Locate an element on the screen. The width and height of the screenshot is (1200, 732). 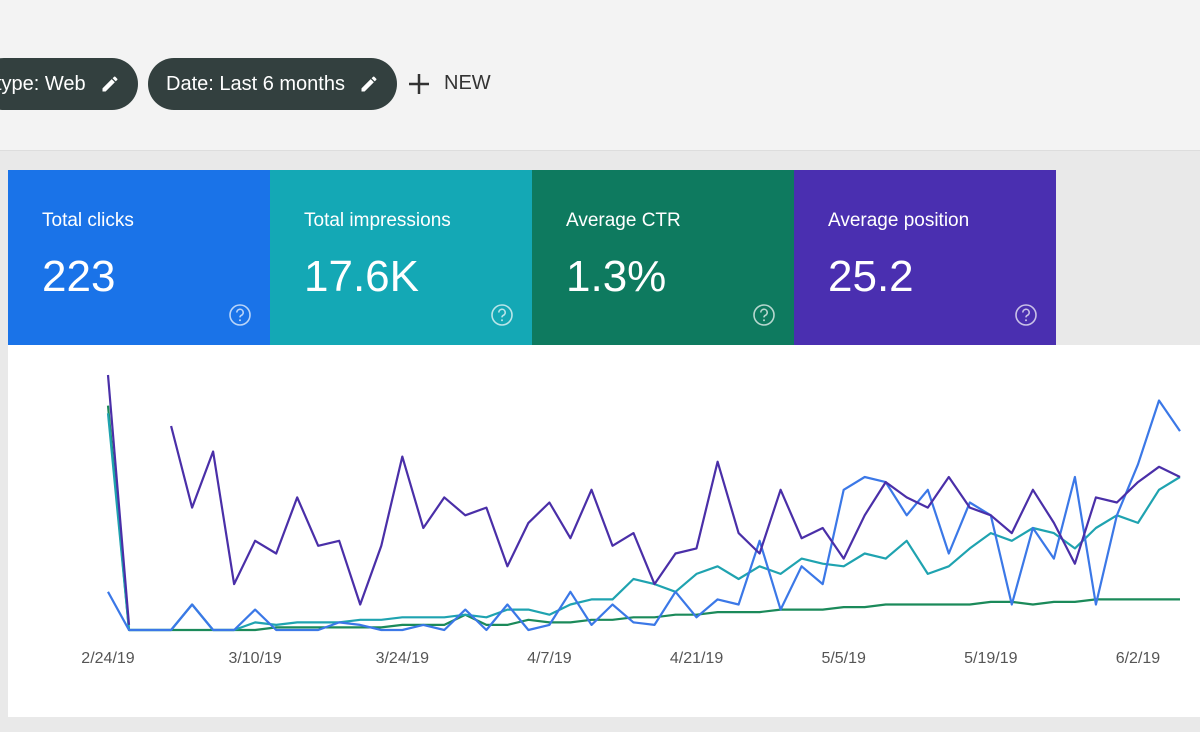
metric-label: Average position is located at coordinates (899, 220).